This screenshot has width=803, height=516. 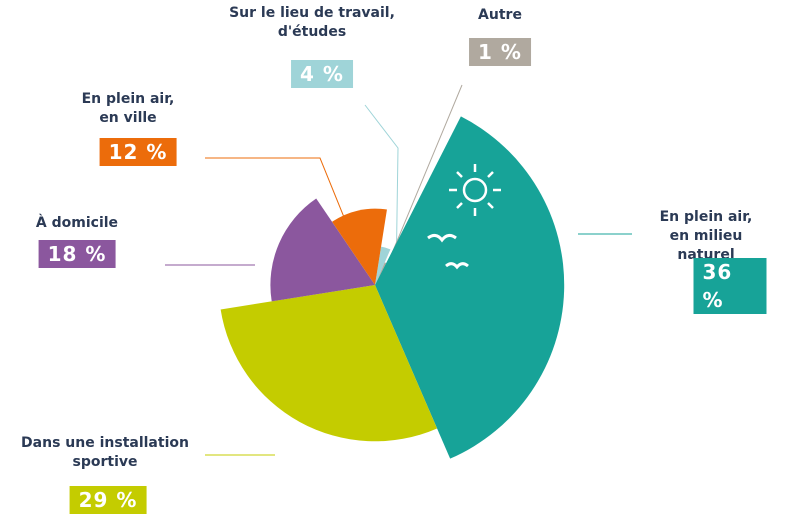 I want to click on value-label: 36 %, so click(x=730, y=286).